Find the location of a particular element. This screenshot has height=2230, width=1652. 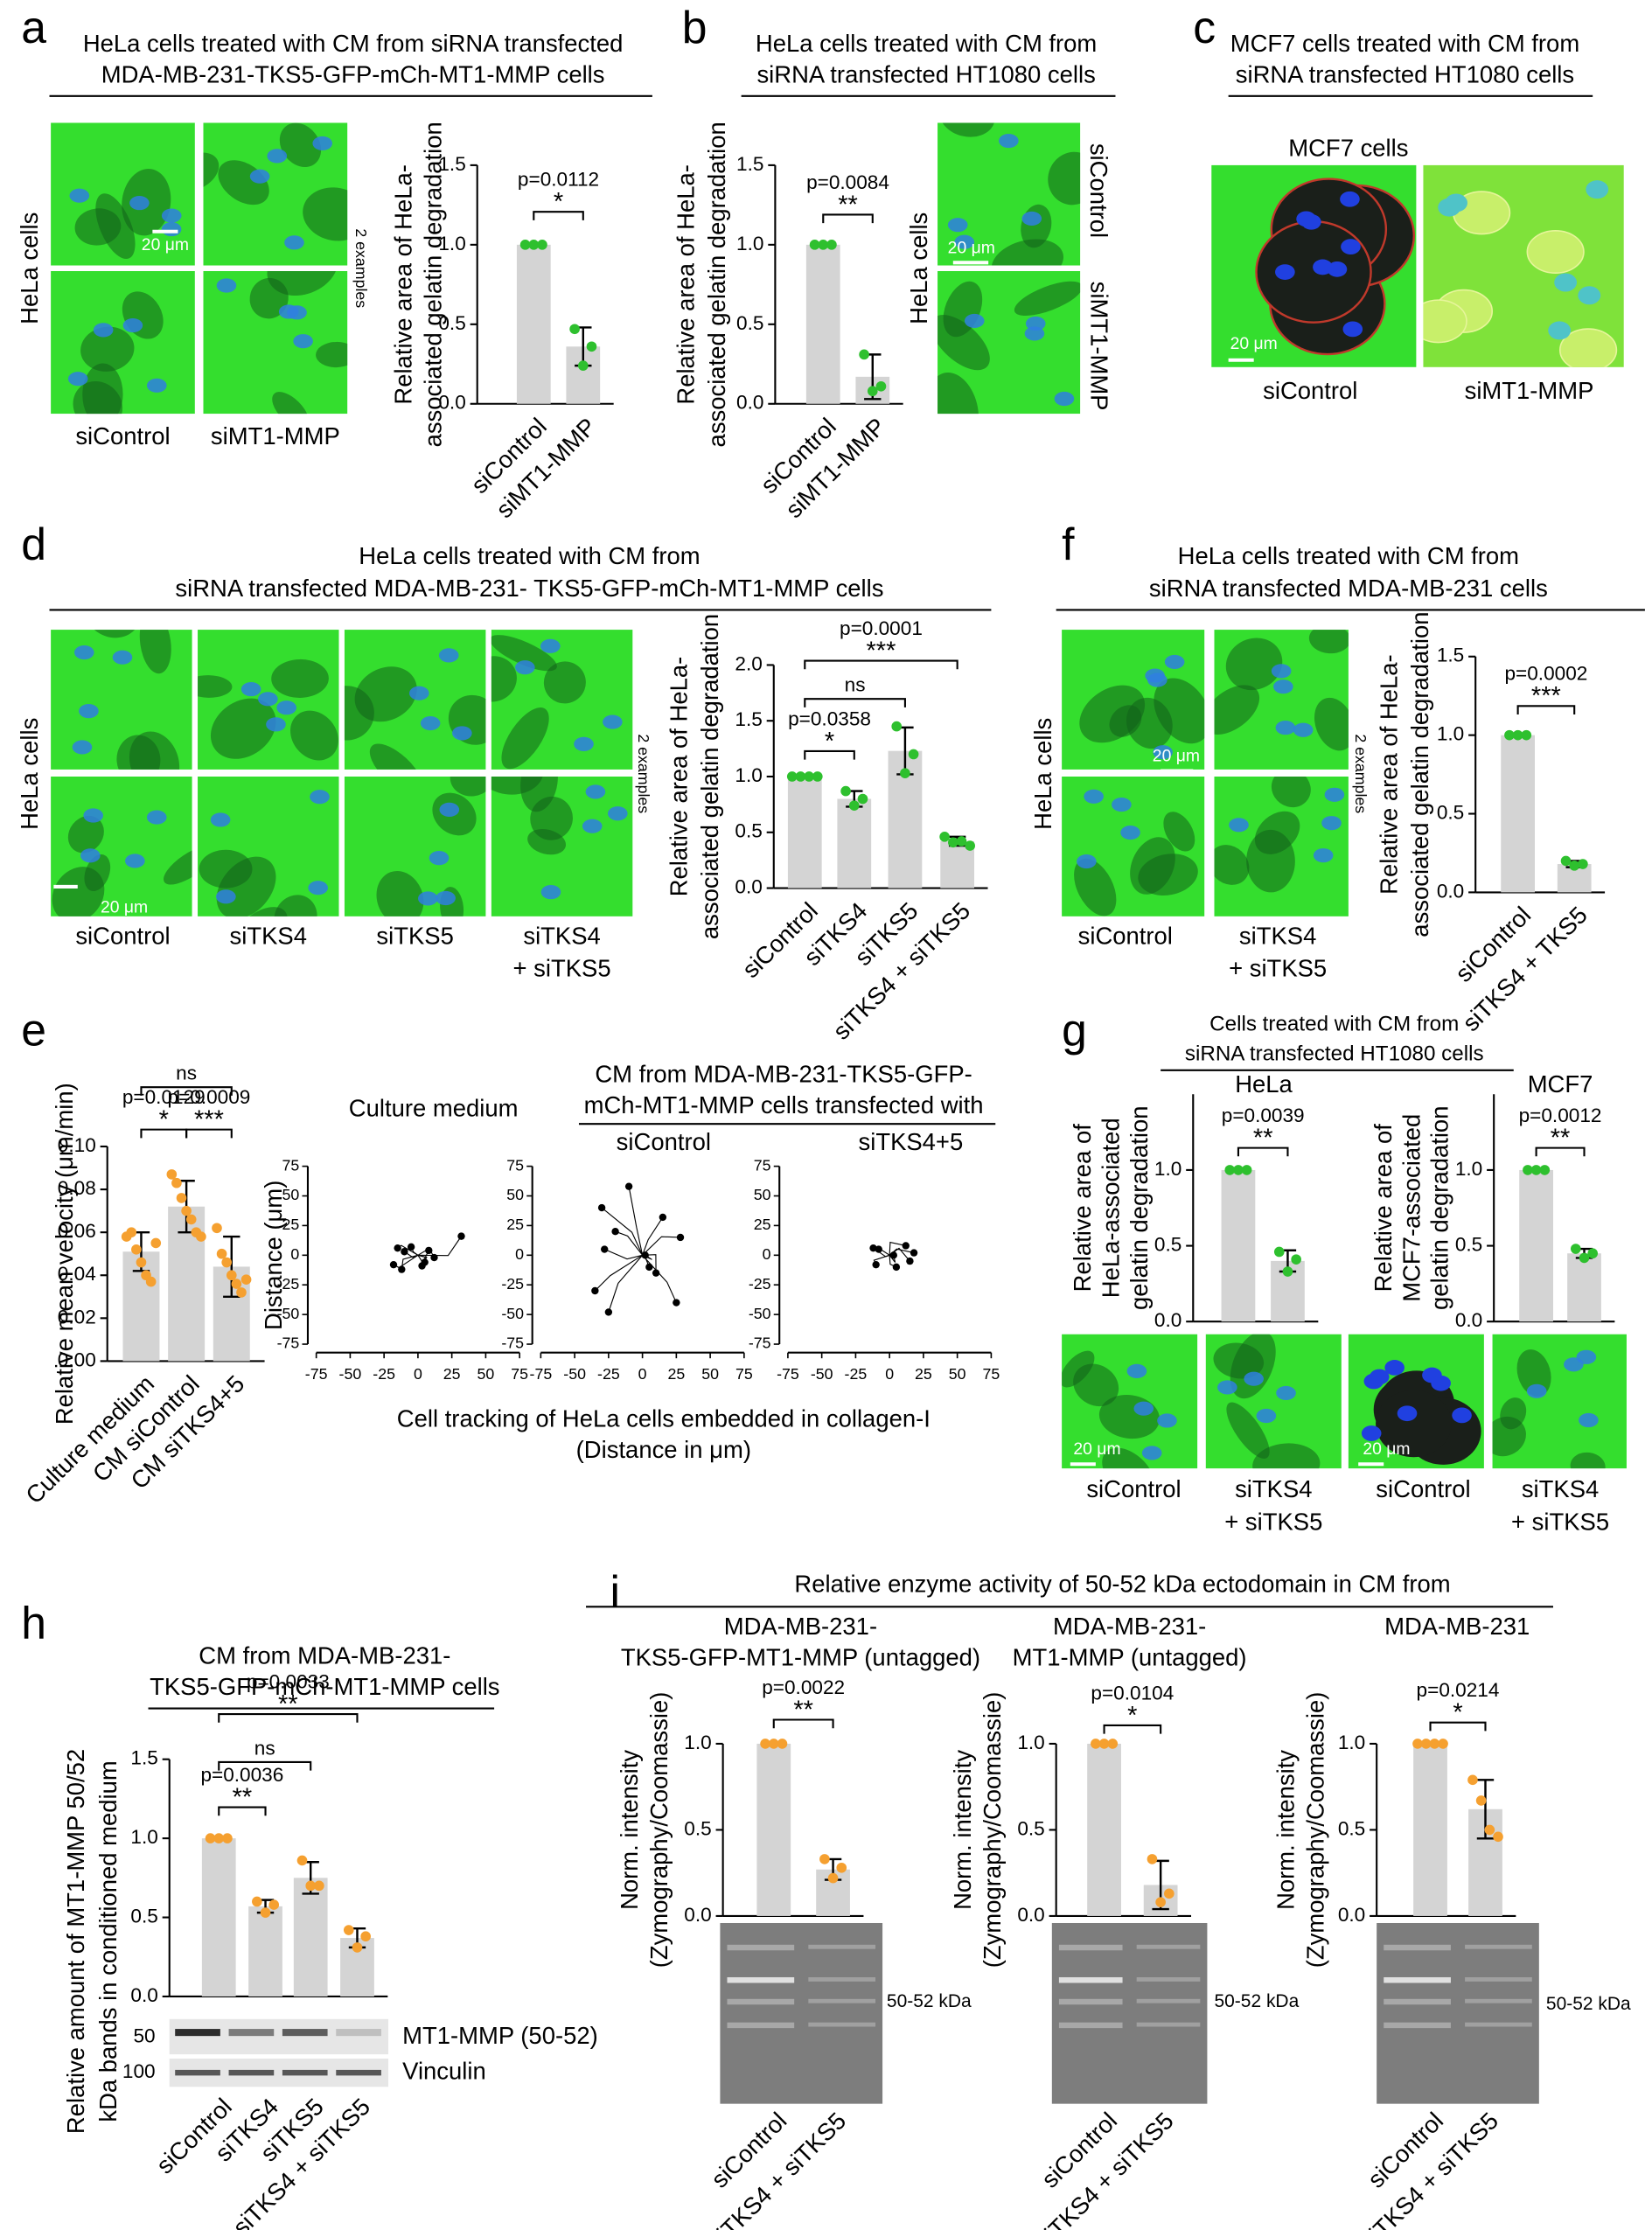

y-tick-label: 0.5 is located at coordinates (451, 323).